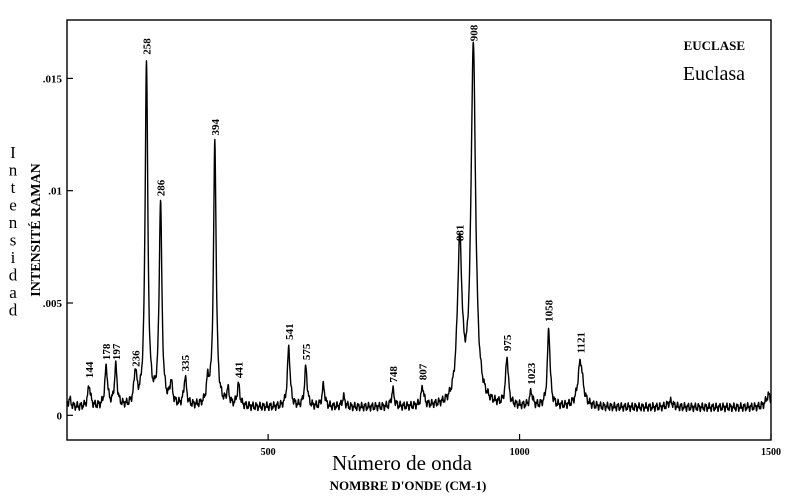  Describe the element at coordinates (474, 32) in the screenshot. I see `peak-label-908: 908` at that location.